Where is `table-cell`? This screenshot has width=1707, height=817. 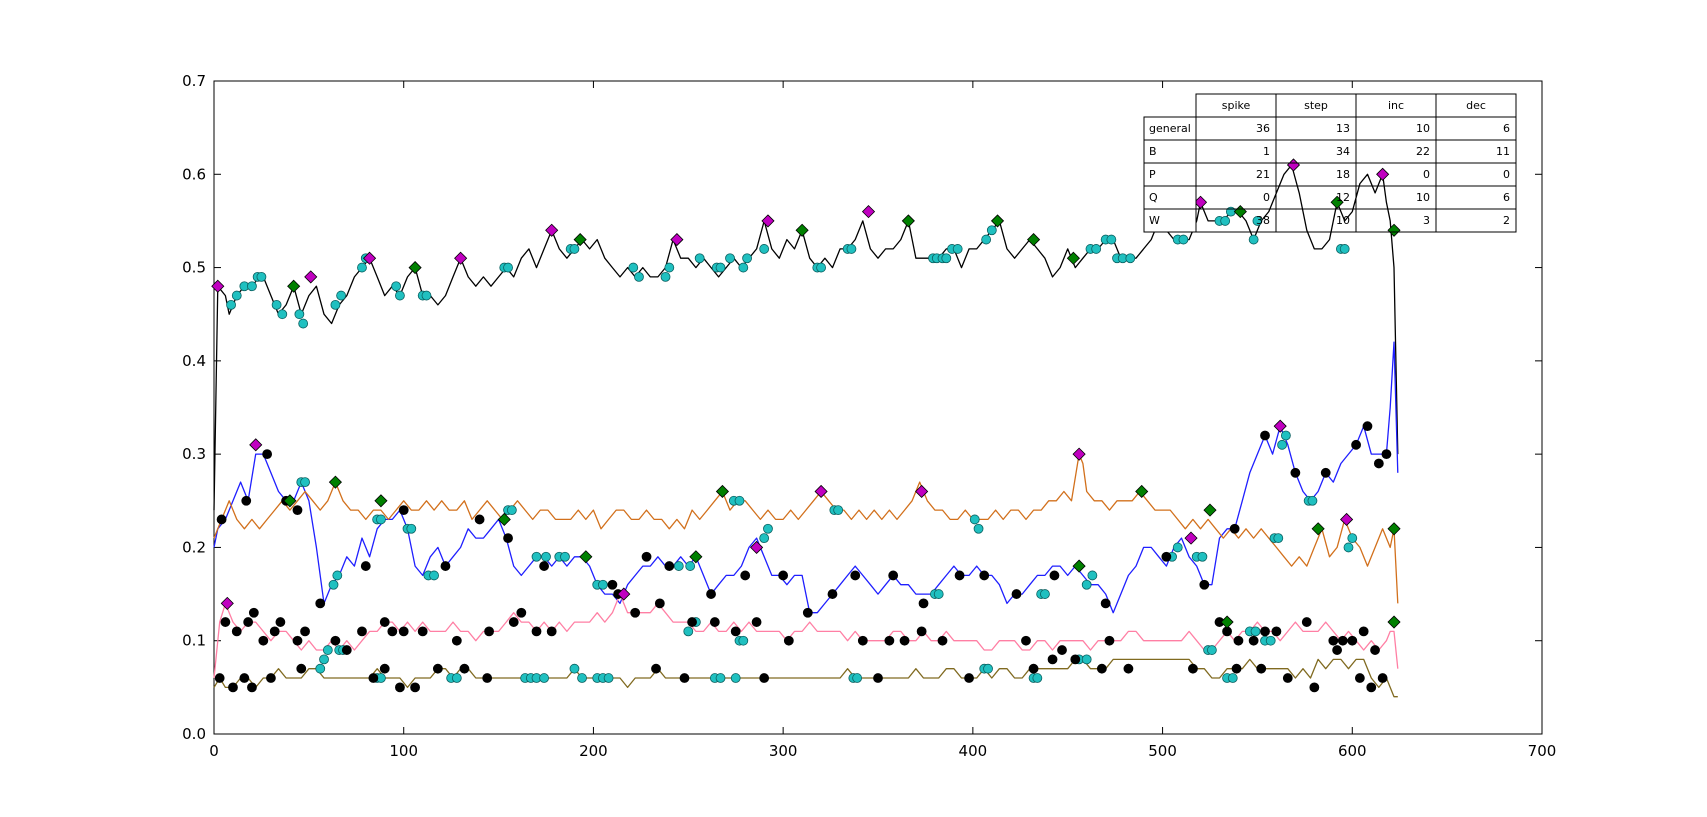
table-cell is located at coordinates (1476, 220).